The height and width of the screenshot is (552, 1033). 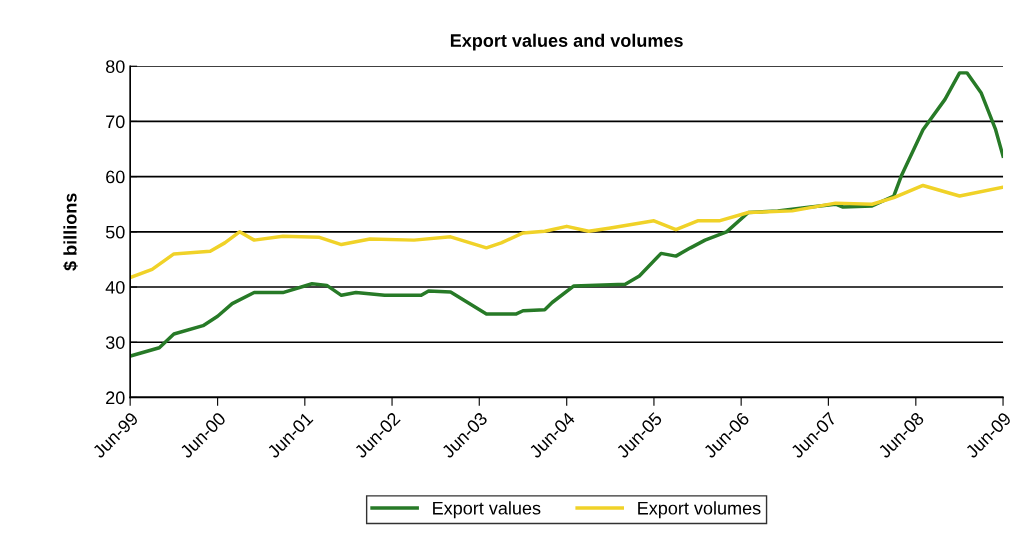 What do you see at coordinates (567, 231) in the screenshot?
I see `line-series` at bounding box center [567, 231].